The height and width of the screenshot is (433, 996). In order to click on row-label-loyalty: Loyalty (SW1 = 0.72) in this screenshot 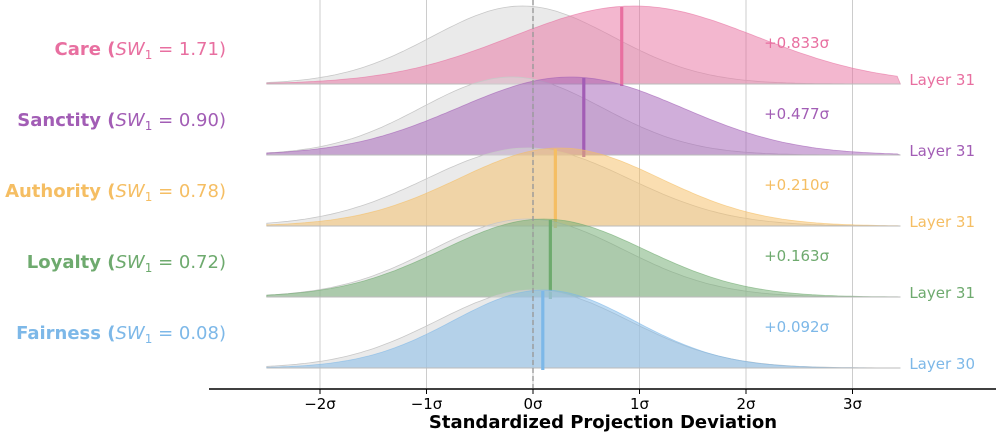, I will do `click(126, 263)`.